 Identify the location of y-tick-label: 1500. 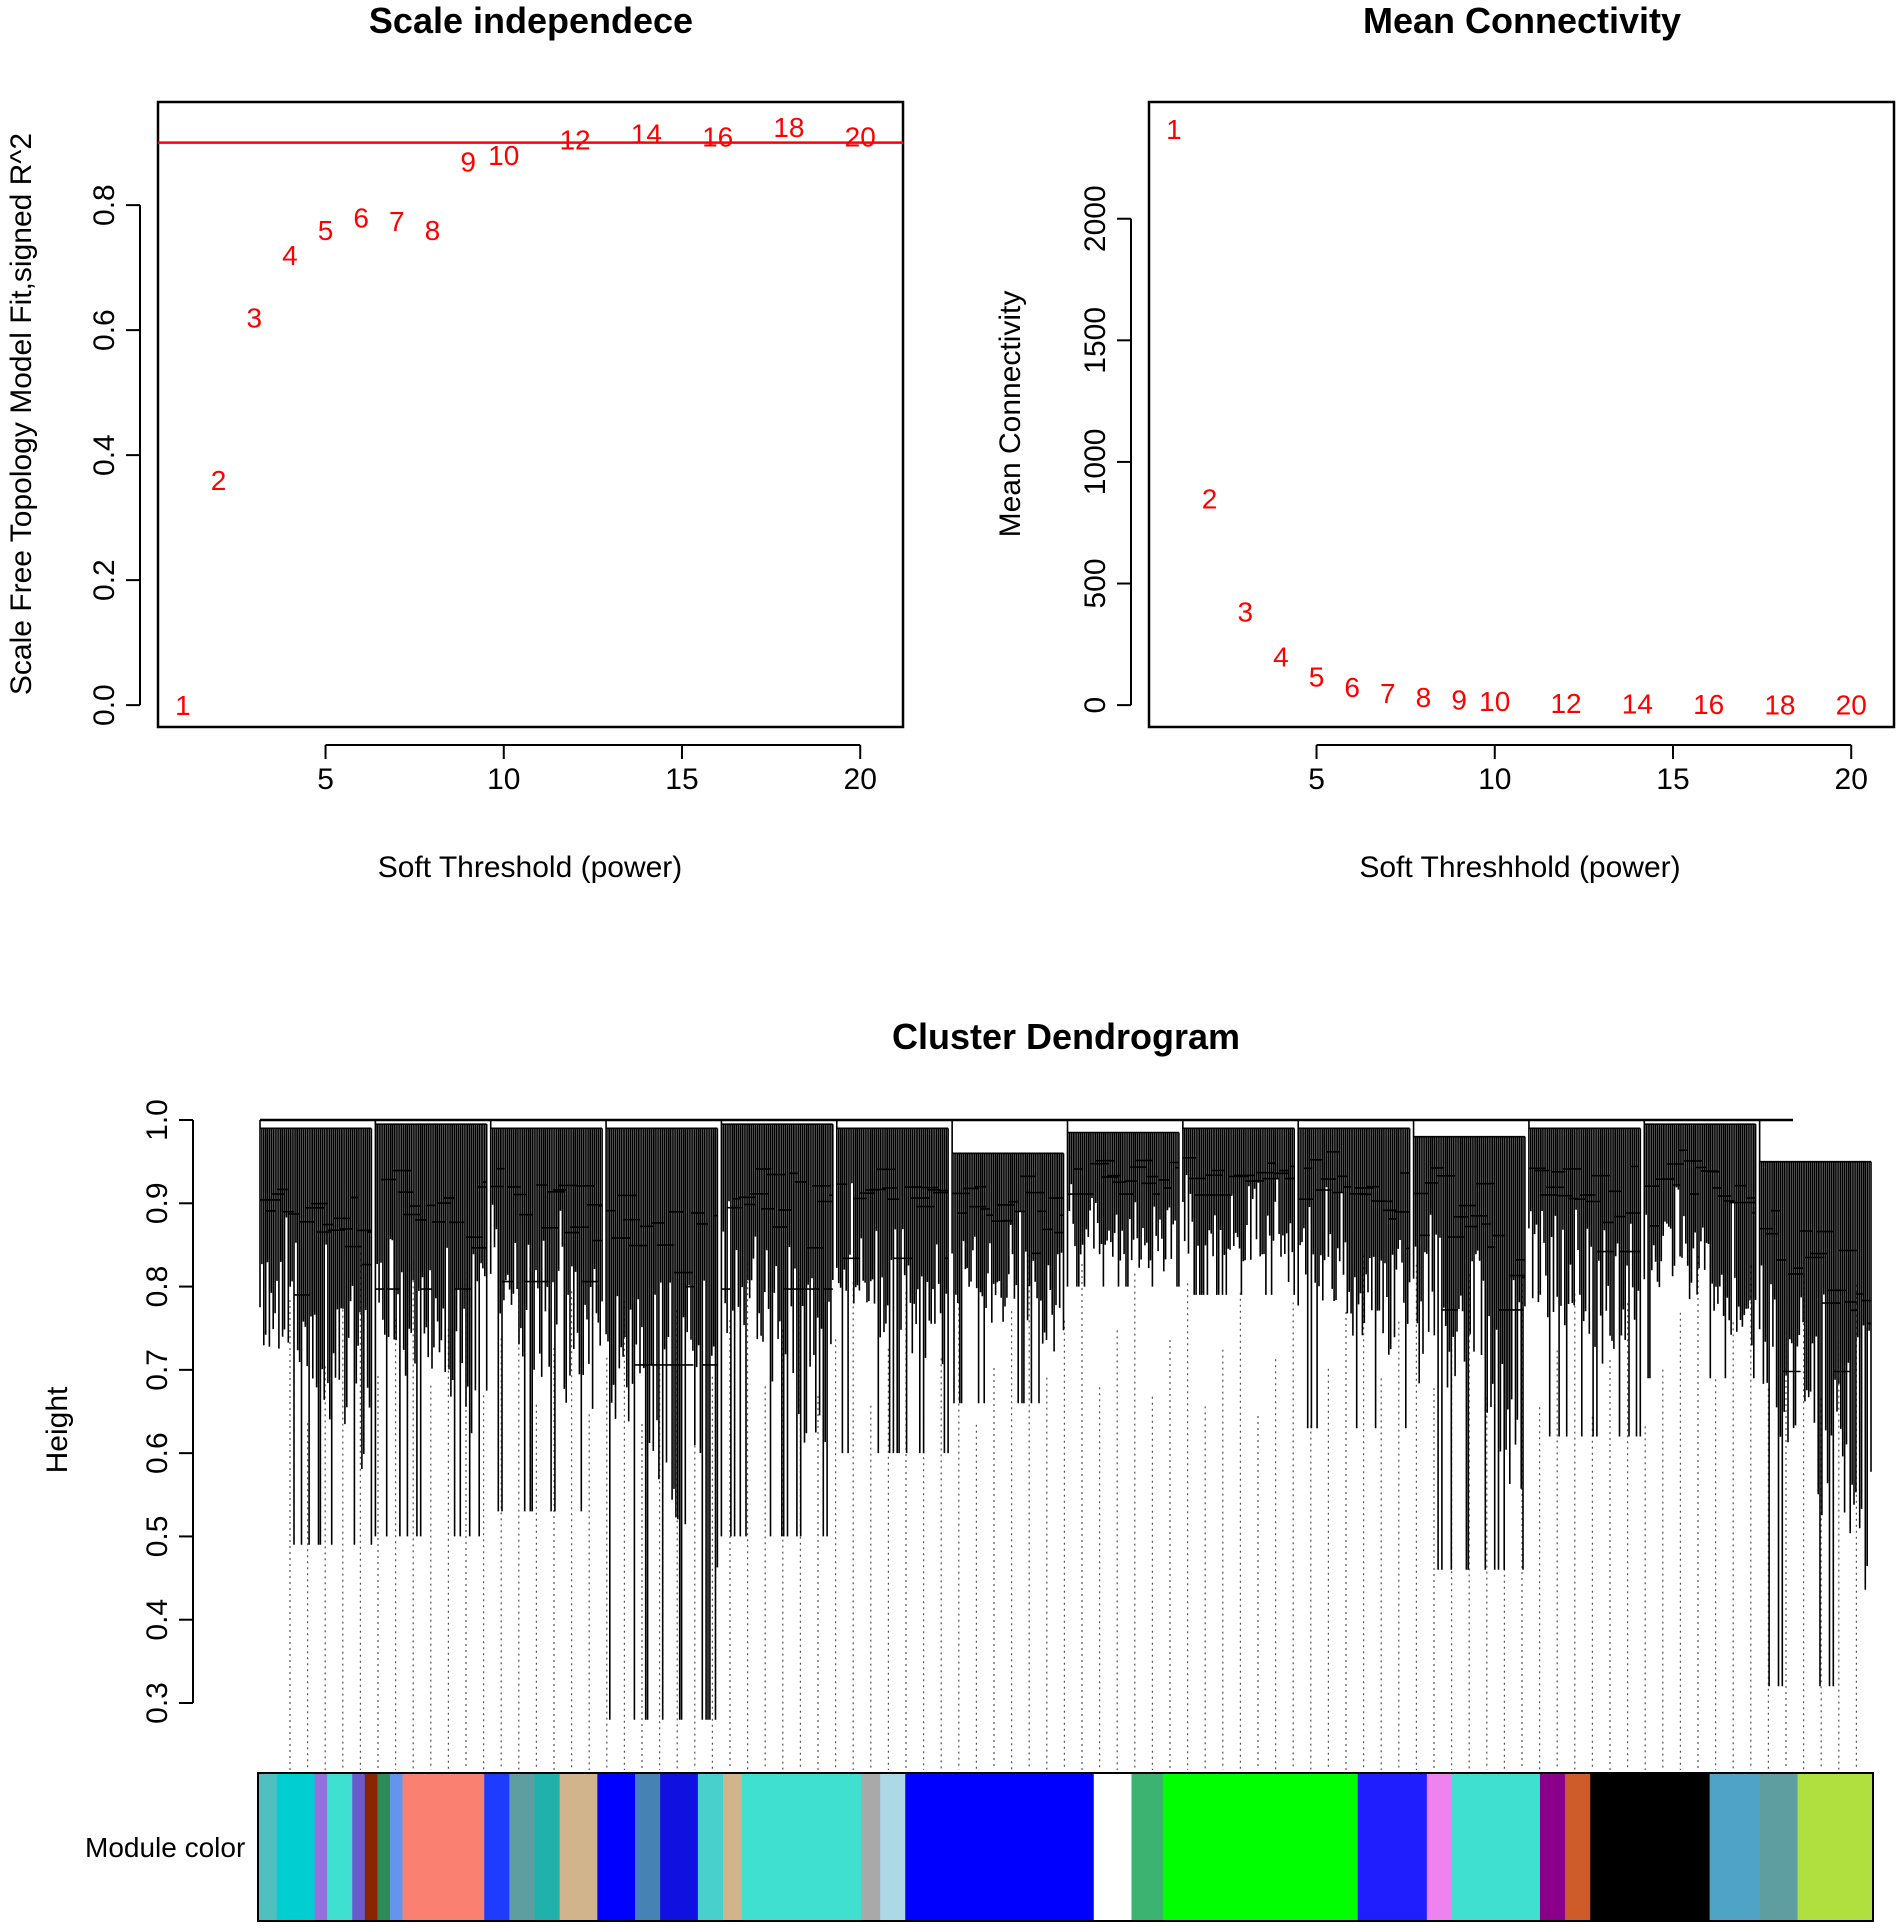
(1095, 340).